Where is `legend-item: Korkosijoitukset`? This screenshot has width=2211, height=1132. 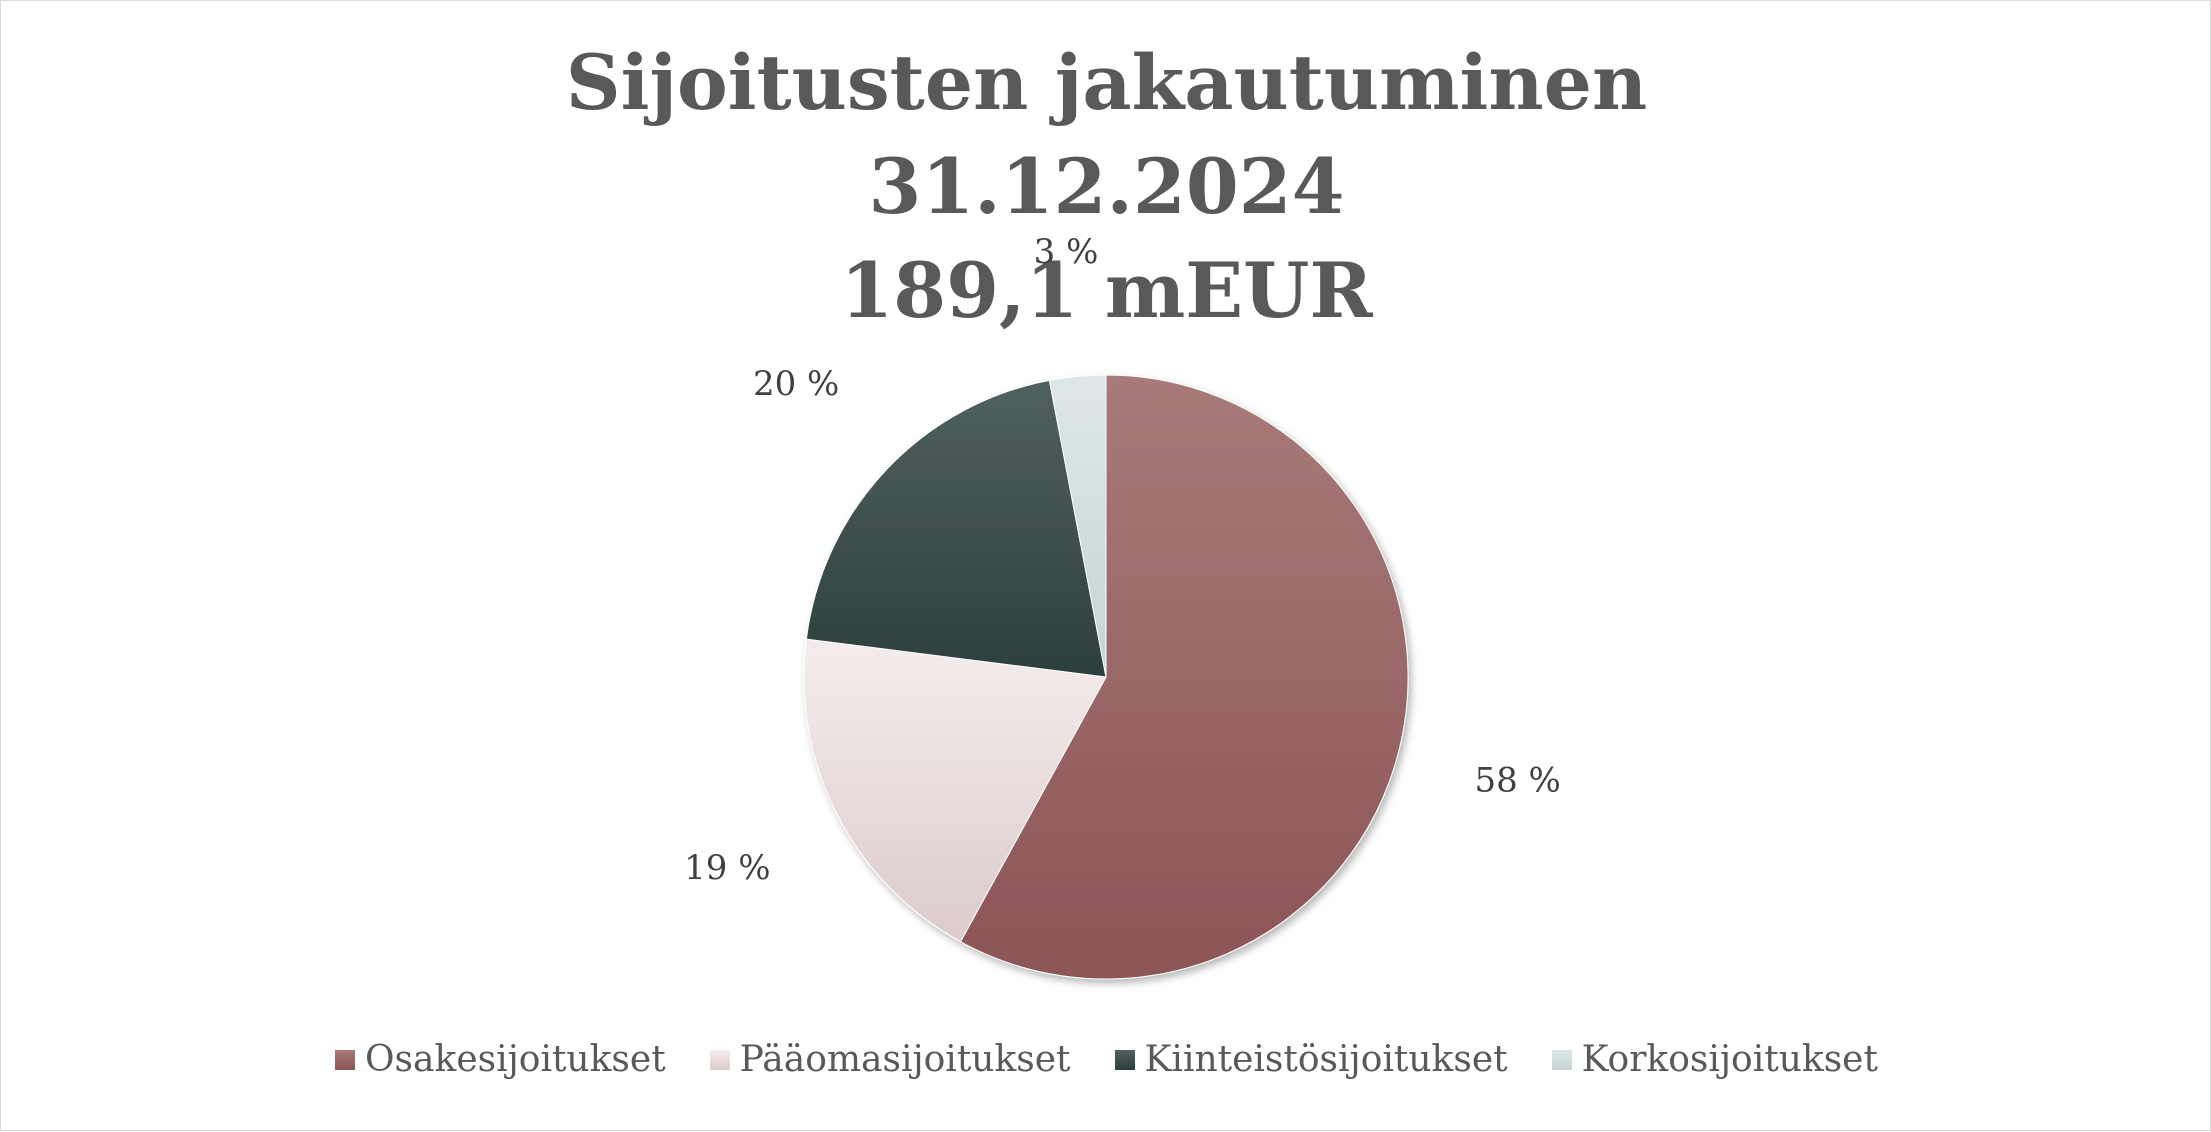
legend-item: Korkosijoitukset is located at coordinates (1714, 1059).